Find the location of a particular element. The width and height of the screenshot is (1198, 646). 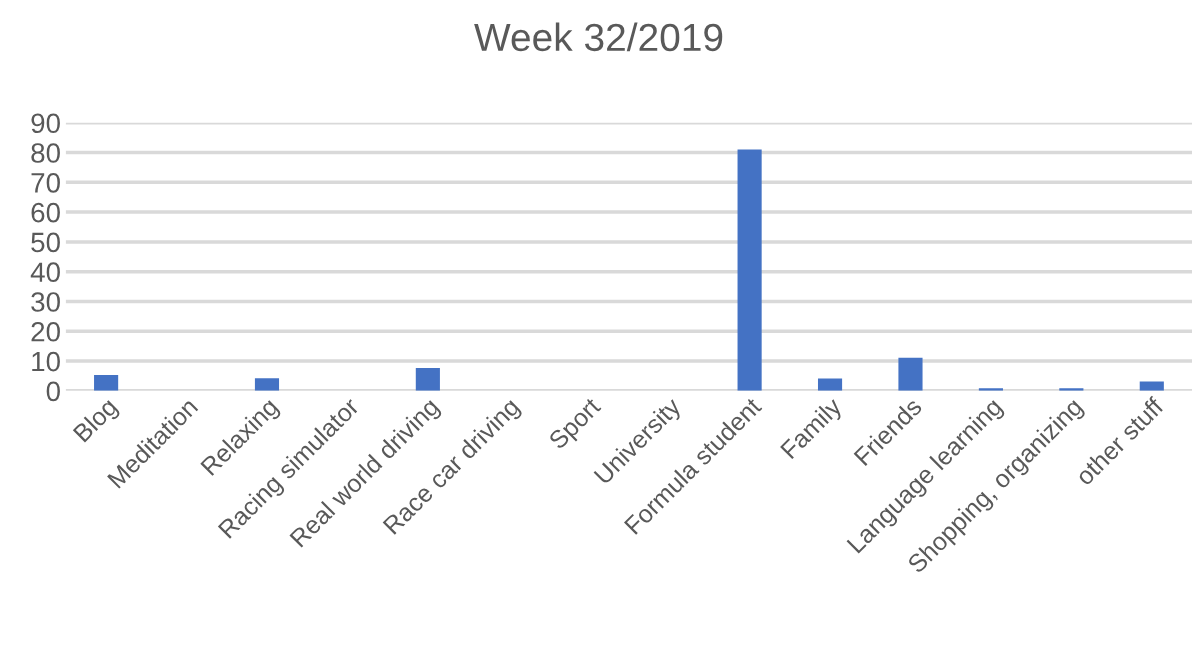

y-tick-label: 10 is located at coordinates (46, 361).